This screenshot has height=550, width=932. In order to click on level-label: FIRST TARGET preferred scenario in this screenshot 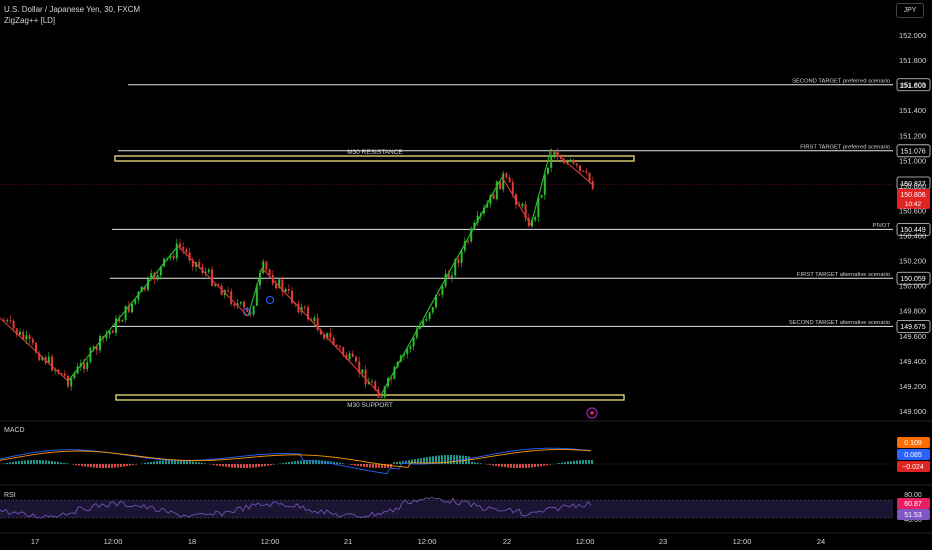, I will do `click(845, 147)`.